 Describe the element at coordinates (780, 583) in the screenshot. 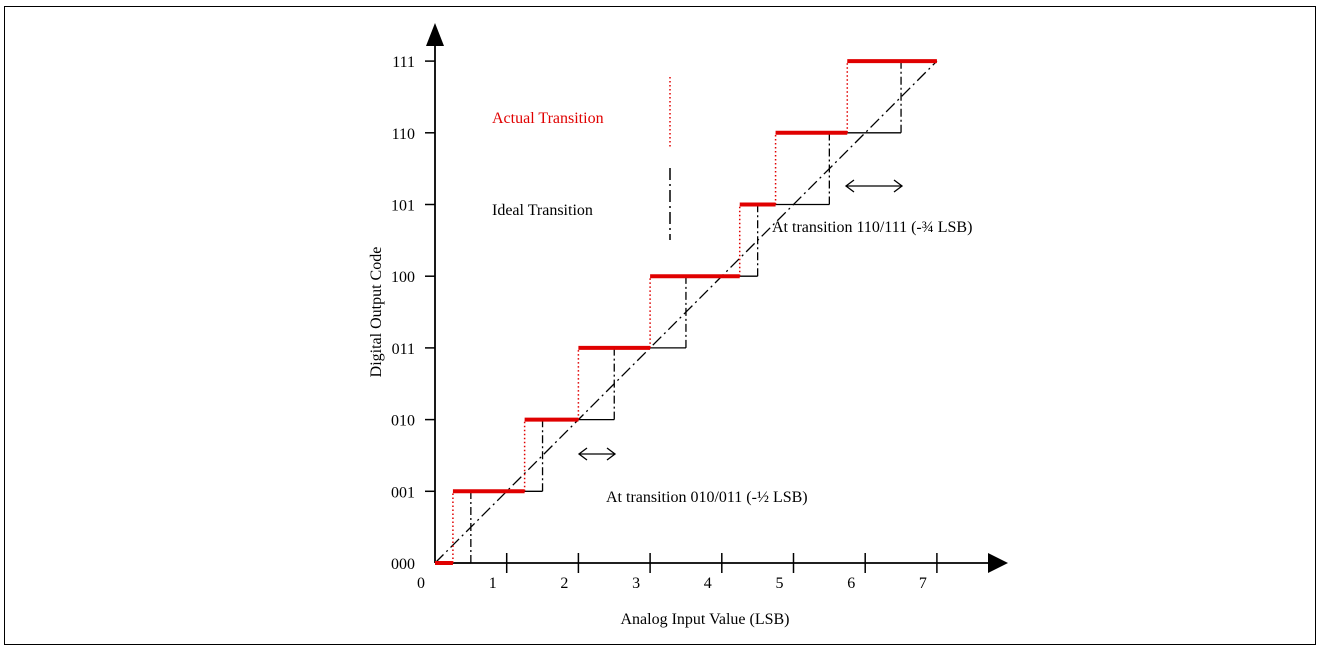

I see `x-tick-label: 5` at that location.